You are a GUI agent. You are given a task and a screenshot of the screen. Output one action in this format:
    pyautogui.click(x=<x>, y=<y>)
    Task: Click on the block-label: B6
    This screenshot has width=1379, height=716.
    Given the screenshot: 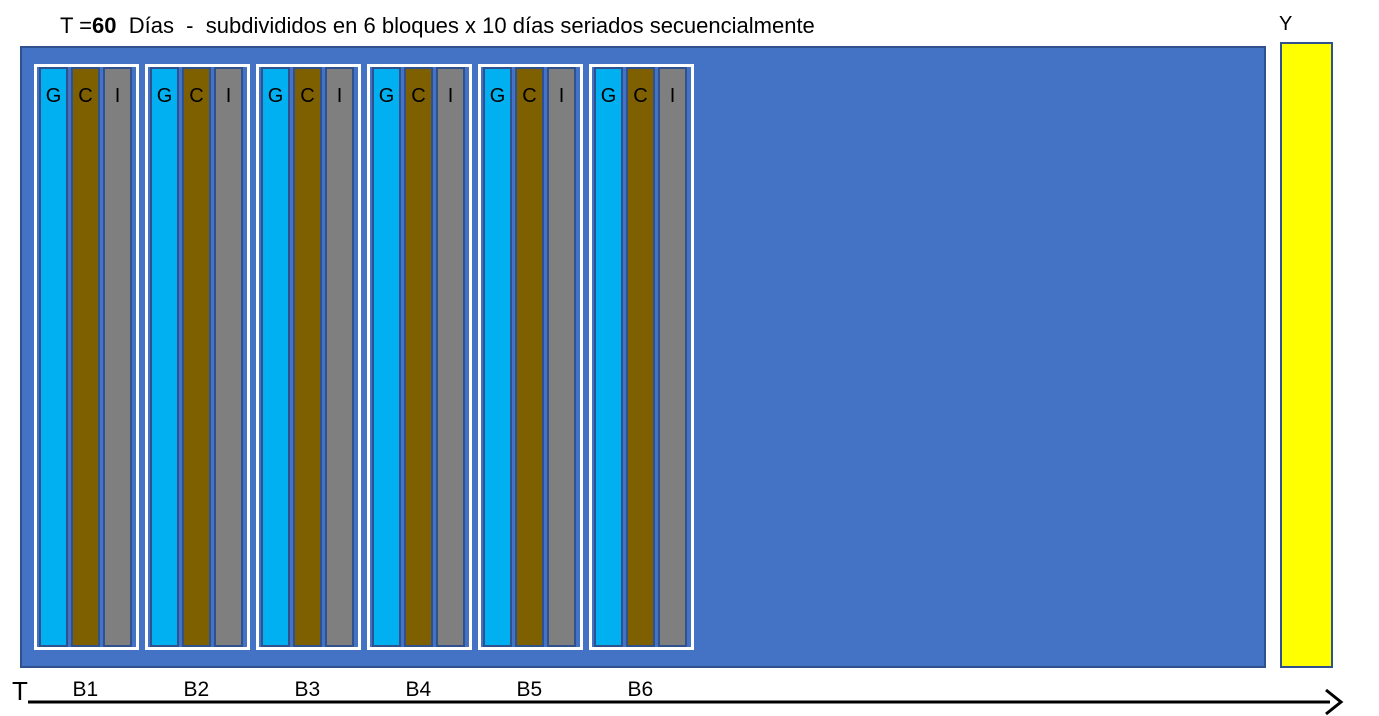 What is the action you would take?
    pyautogui.click(x=640, y=689)
    